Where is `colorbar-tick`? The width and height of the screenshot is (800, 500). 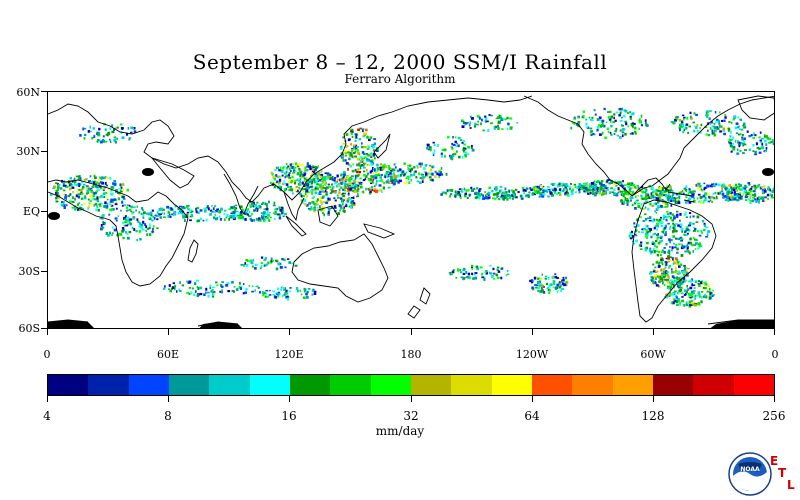 colorbar-tick is located at coordinates (47, 399).